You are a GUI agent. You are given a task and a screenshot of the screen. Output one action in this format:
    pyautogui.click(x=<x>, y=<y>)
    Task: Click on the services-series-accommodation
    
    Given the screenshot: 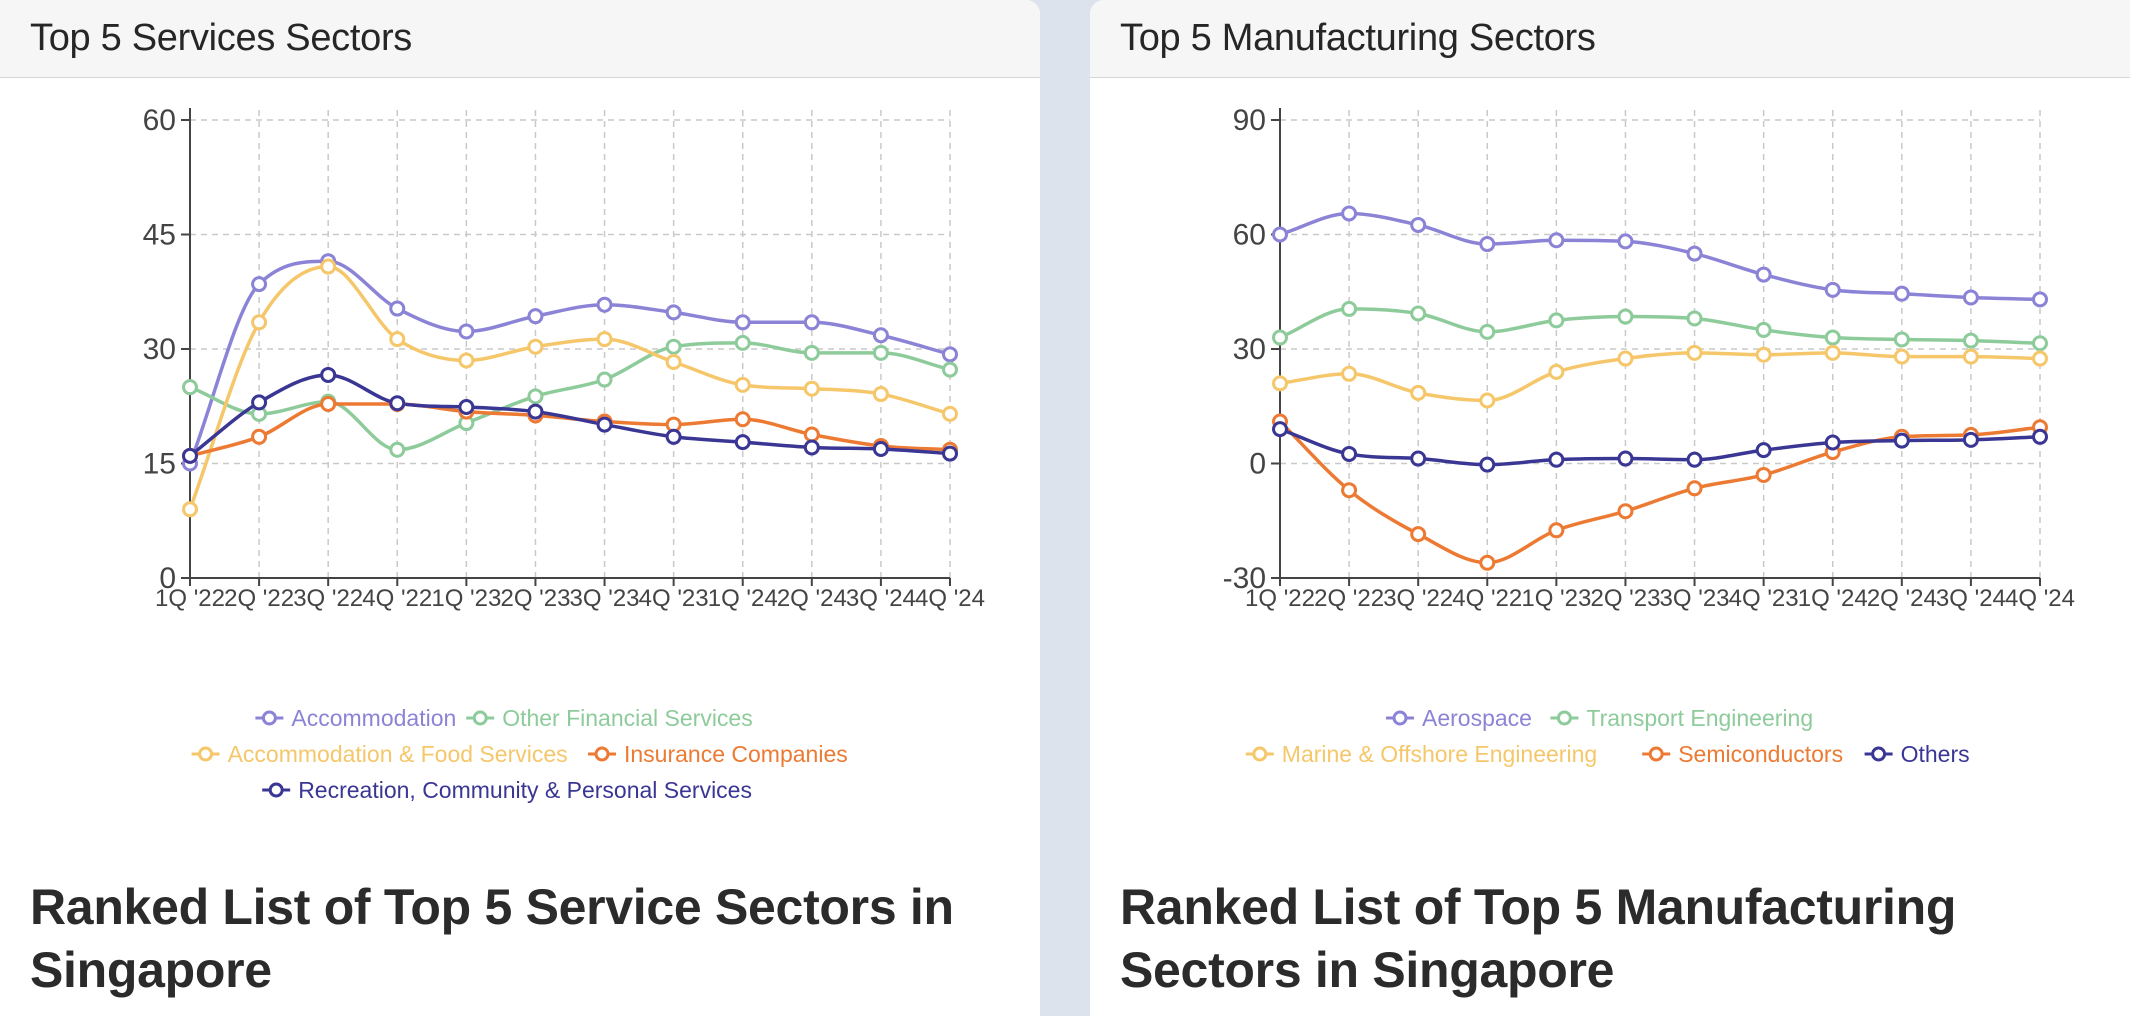 What is the action you would take?
    pyautogui.click(x=569, y=362)
    